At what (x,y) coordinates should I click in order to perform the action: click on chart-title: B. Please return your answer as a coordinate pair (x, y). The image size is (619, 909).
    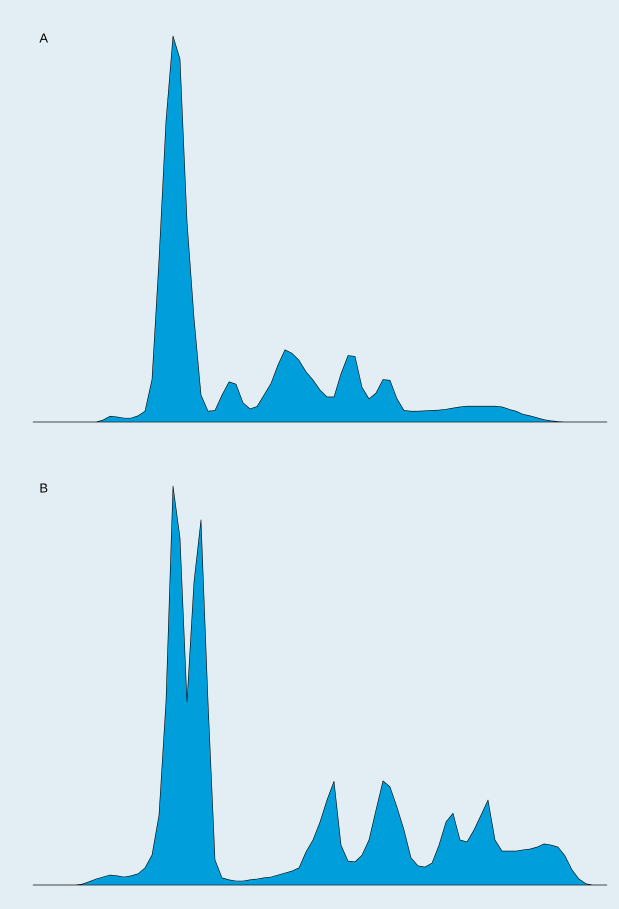
    Looking at the image, I should click on (44, 488).